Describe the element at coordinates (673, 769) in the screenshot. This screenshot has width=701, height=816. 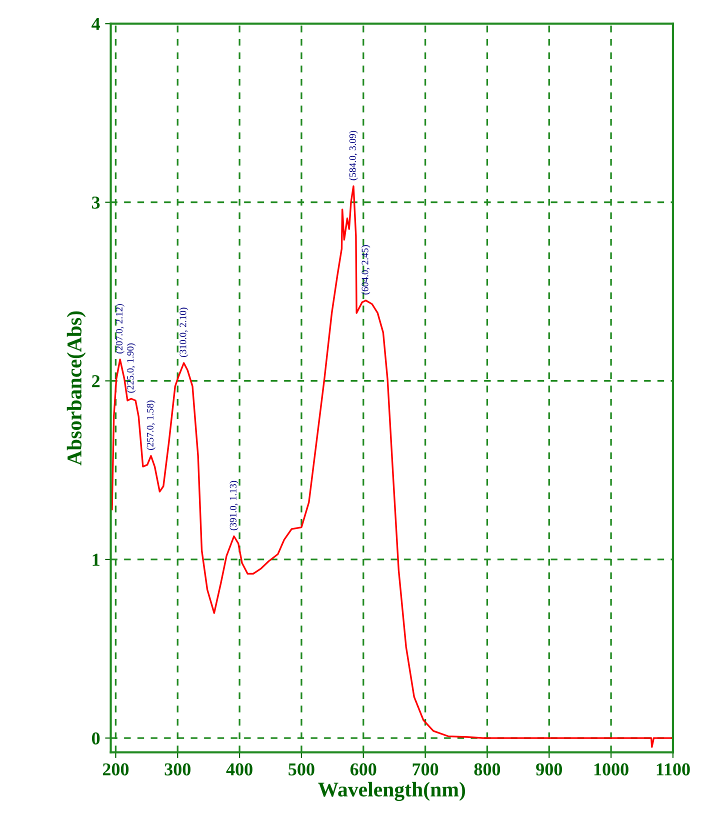
I see `x-tick-label: 1100` at that location.